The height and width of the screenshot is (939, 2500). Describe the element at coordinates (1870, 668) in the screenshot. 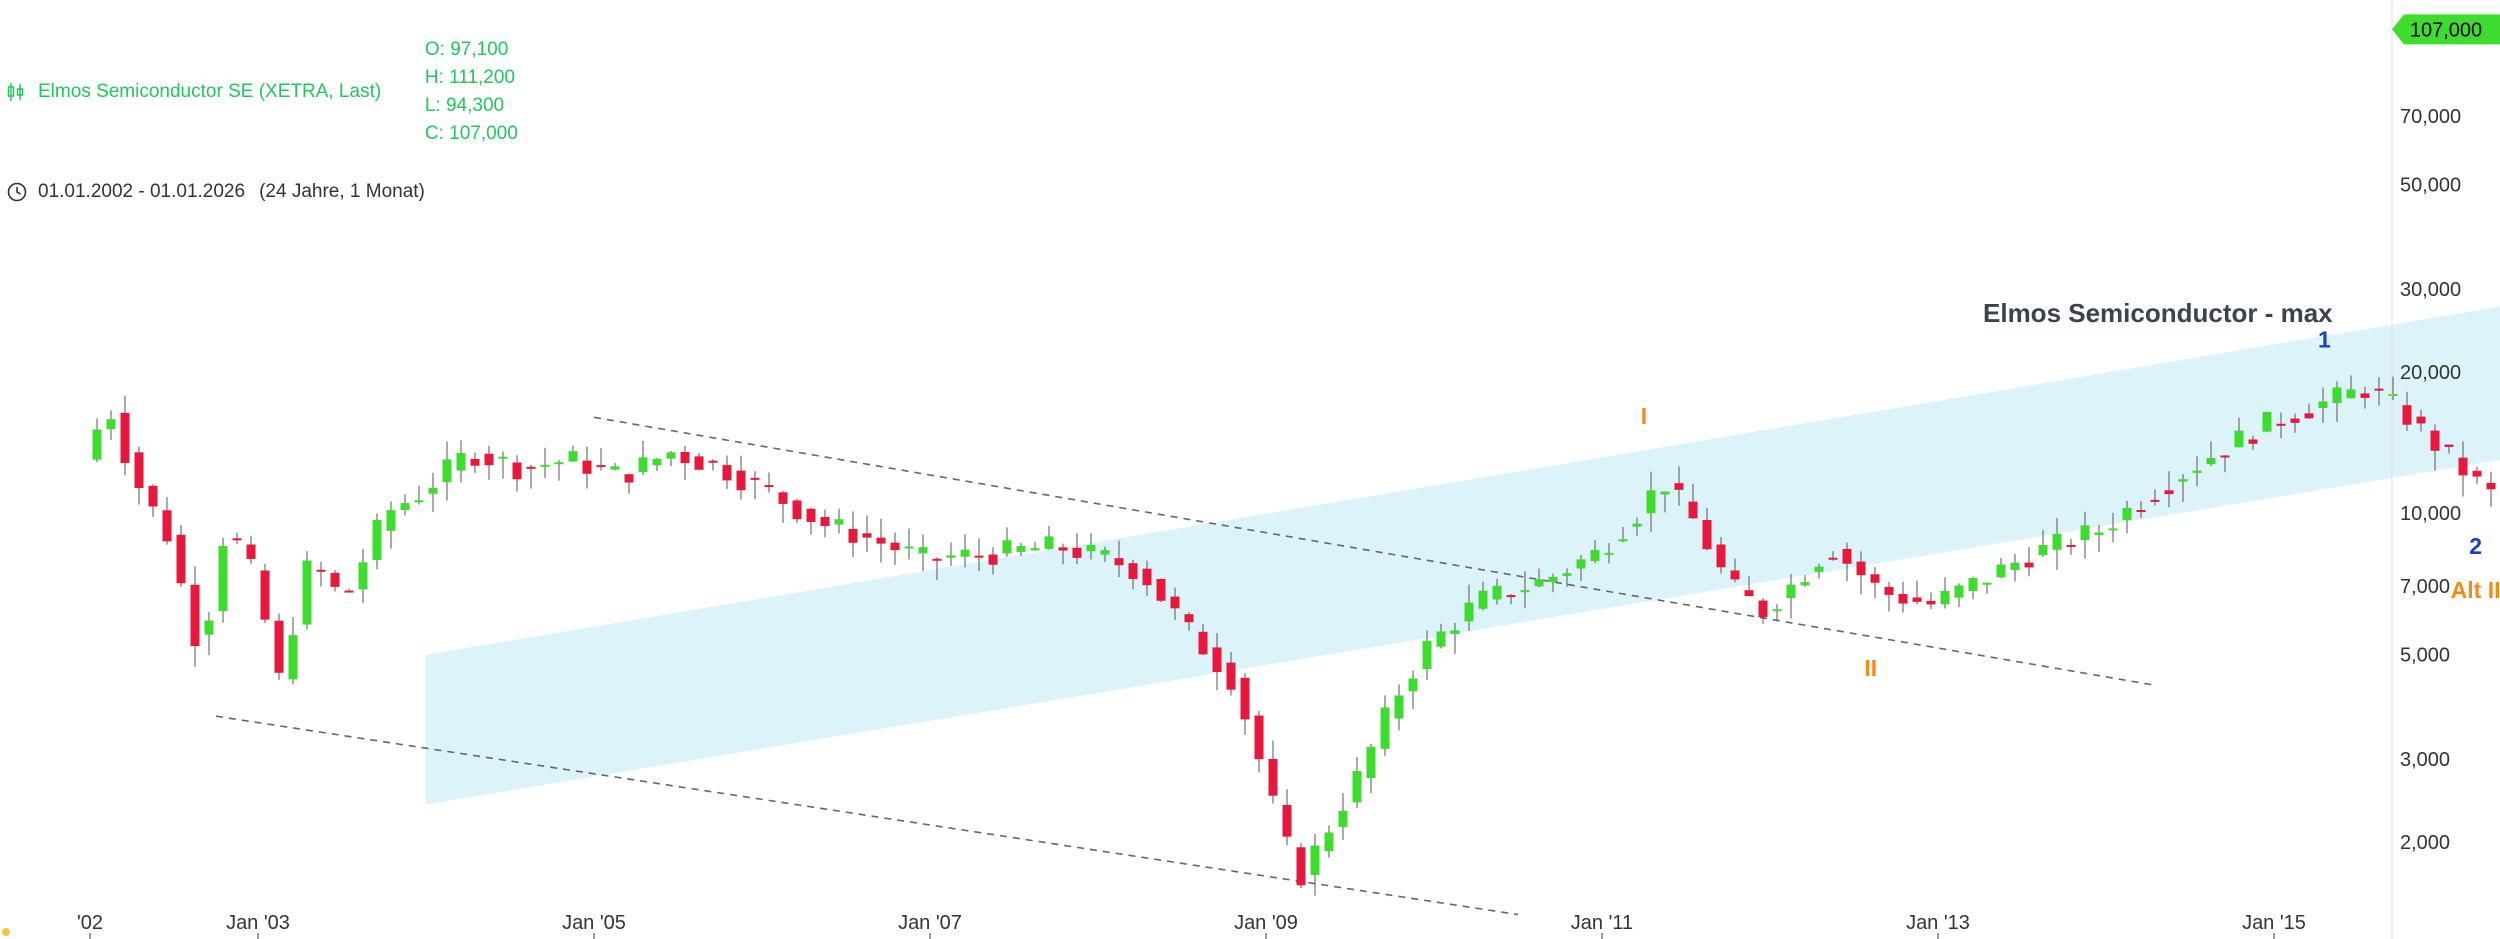

I see `wave-label: II` at that location.